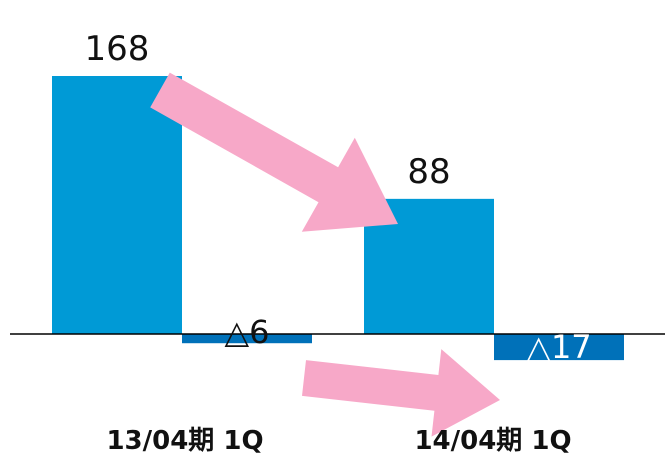 The width and height of the screenshot is (667, 458). I want to click on category-label-1: 13/04期 1Q, so click(184, 441).